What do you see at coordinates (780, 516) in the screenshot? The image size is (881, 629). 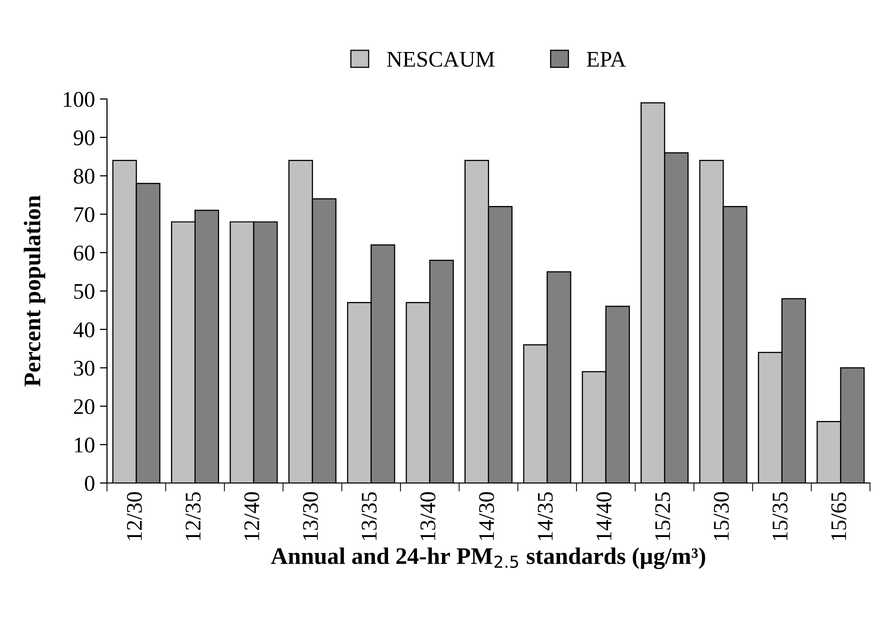 I see `x-tick-label: 15/35` at bounding box center [780, 516].